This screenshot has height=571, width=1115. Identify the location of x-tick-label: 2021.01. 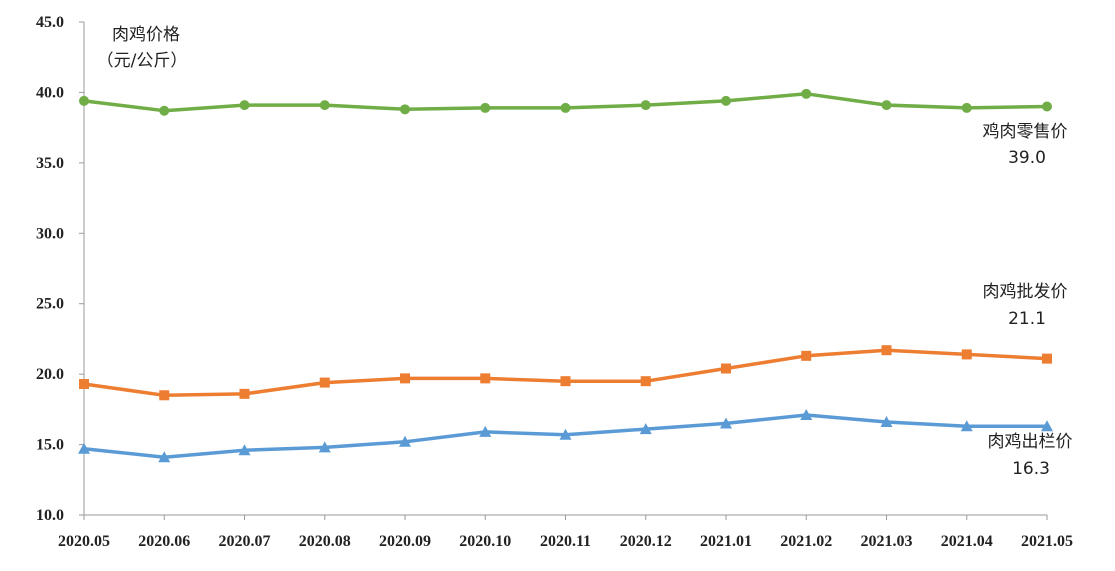
(726, 541).